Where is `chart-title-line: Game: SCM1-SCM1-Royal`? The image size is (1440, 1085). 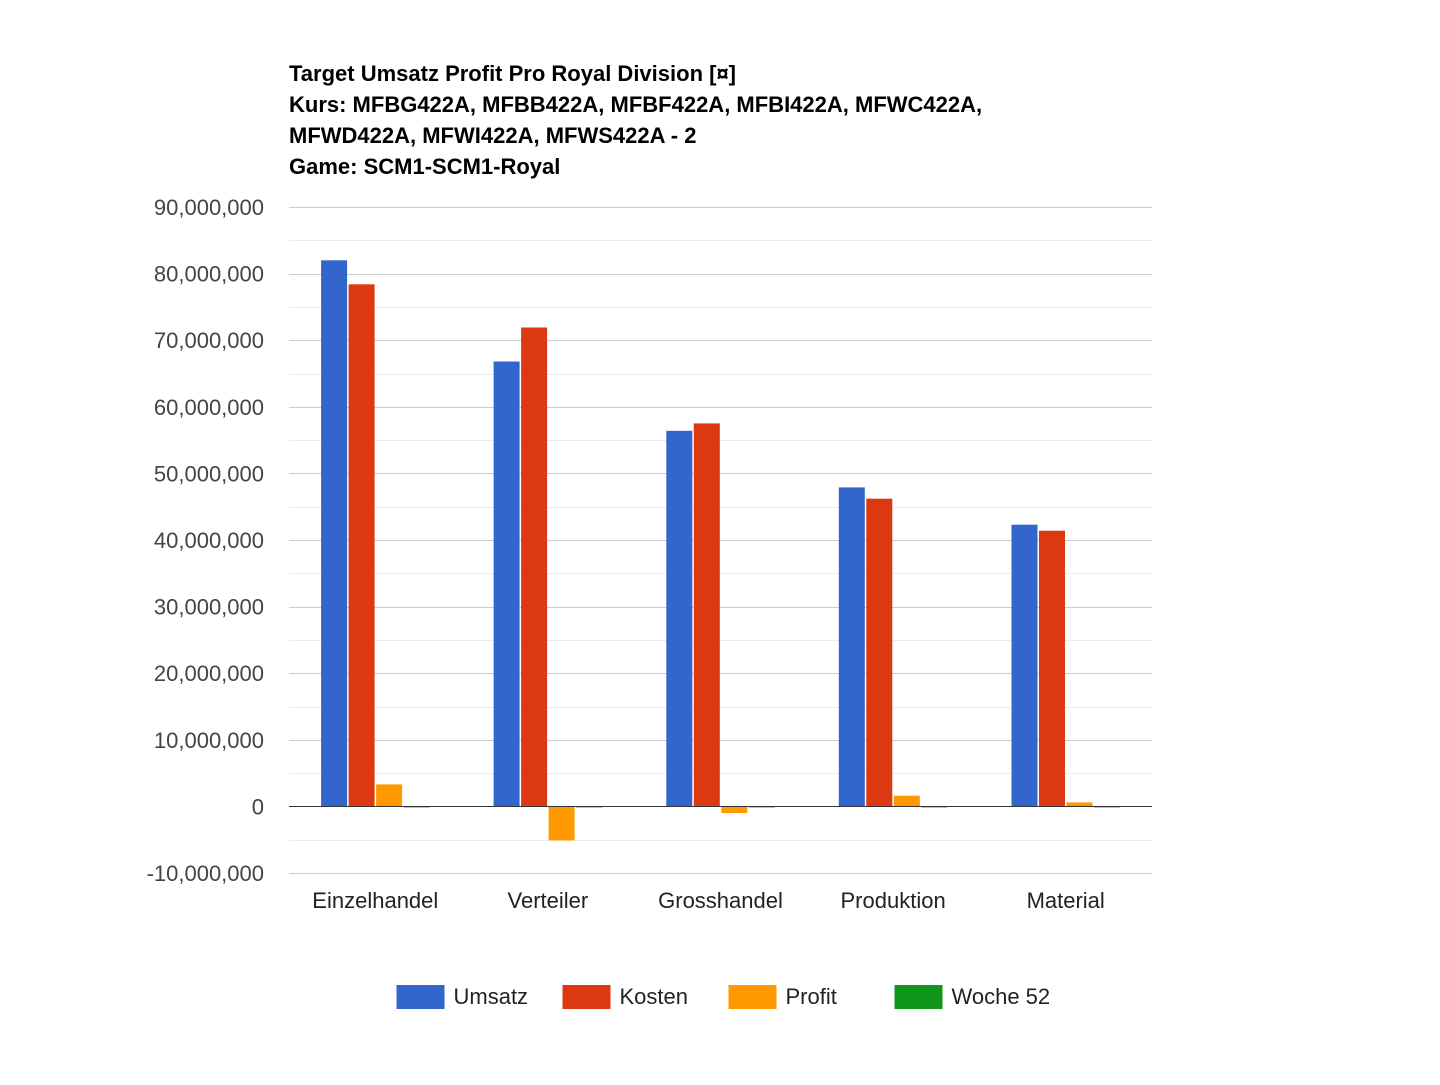
chart-title-line: Game: SCM1-SCM1-Royal is located at coordinates (424, 166).